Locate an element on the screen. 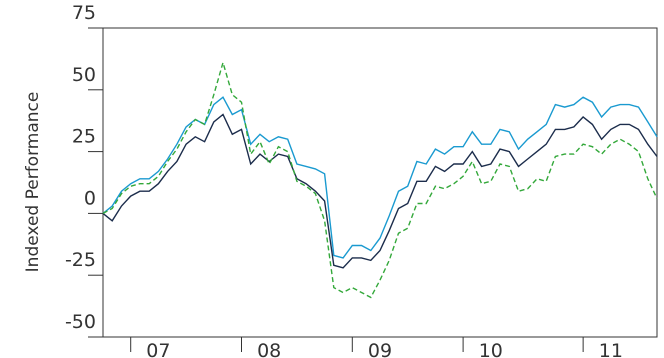  x-tick-label: 09 is located at coordinates (380, 349).